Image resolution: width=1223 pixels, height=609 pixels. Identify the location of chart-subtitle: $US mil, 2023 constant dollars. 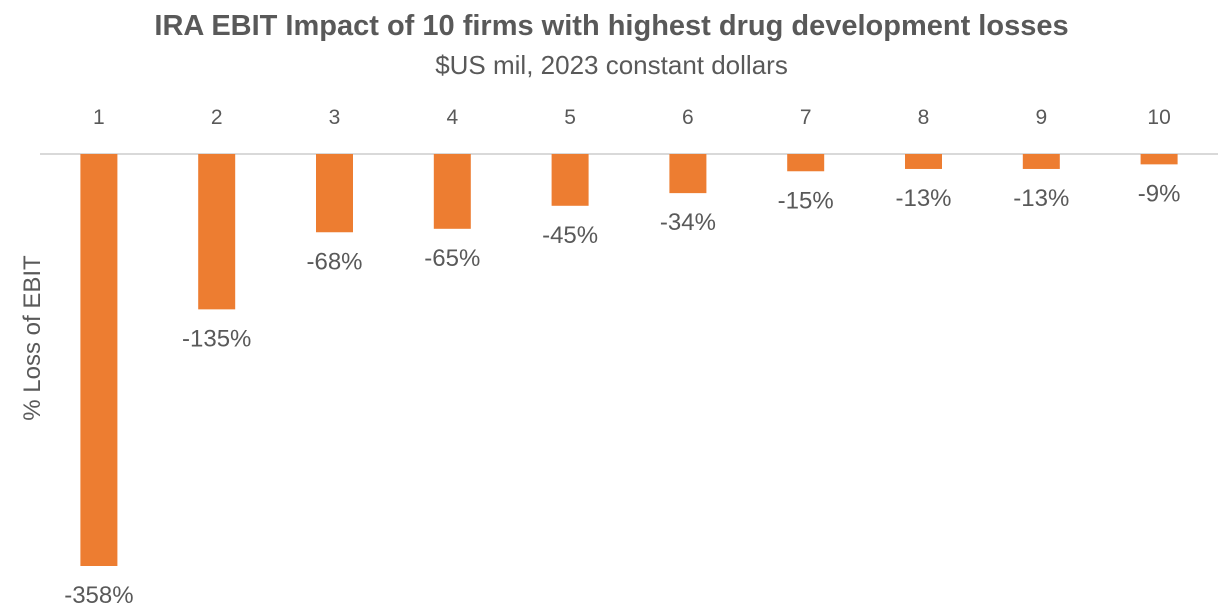
(611, 65).